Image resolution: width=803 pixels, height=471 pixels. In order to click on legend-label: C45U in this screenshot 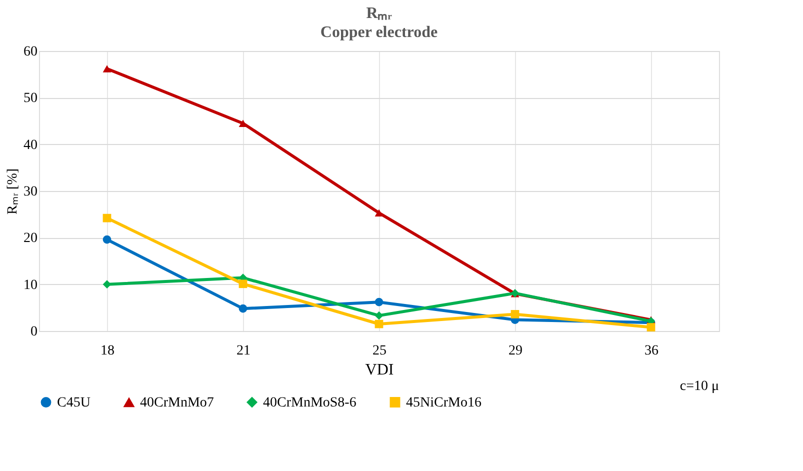, I will do `click(73, 402)`.